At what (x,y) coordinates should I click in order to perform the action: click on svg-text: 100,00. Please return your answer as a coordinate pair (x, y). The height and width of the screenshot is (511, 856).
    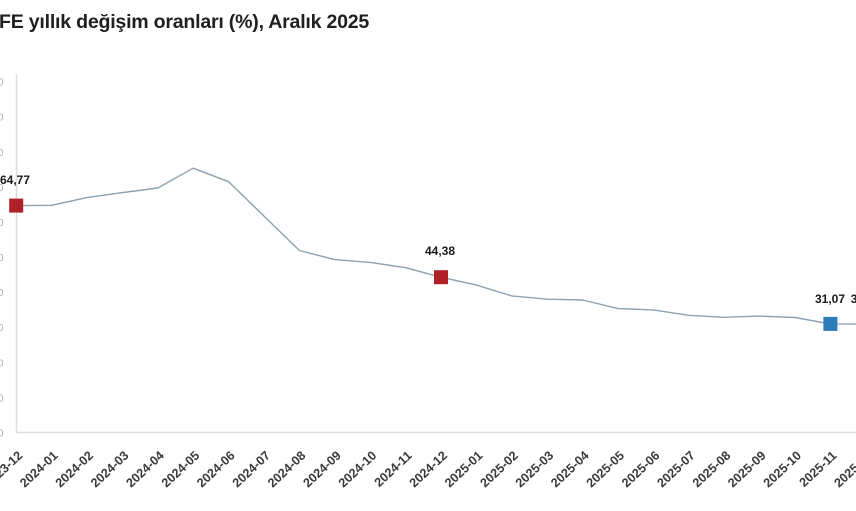
    Looking at the image, I should click on (2, 83).